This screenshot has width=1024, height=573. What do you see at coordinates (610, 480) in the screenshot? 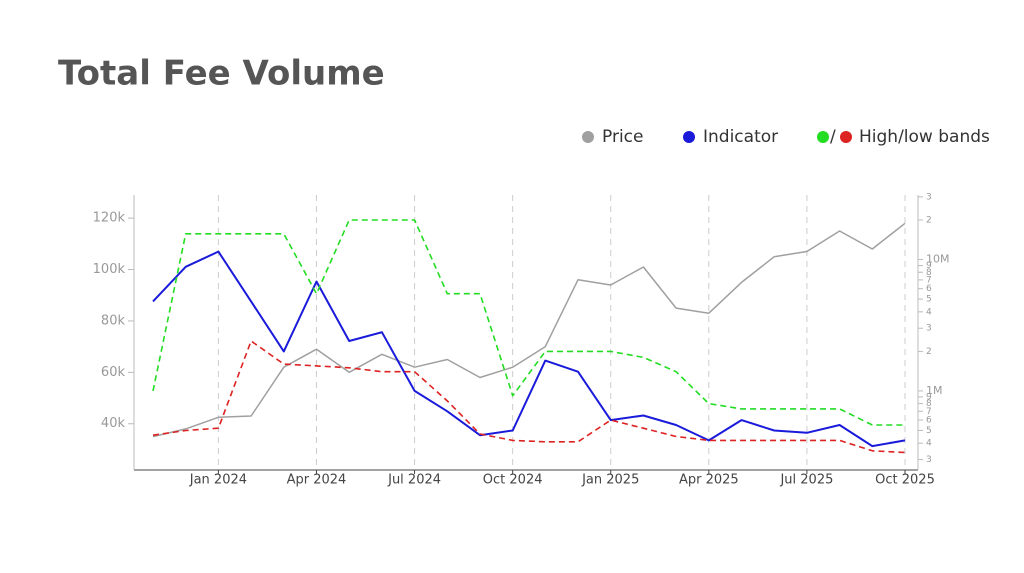
I see `x-tick-label: Jan 2025` at bounding box center [610, 480].